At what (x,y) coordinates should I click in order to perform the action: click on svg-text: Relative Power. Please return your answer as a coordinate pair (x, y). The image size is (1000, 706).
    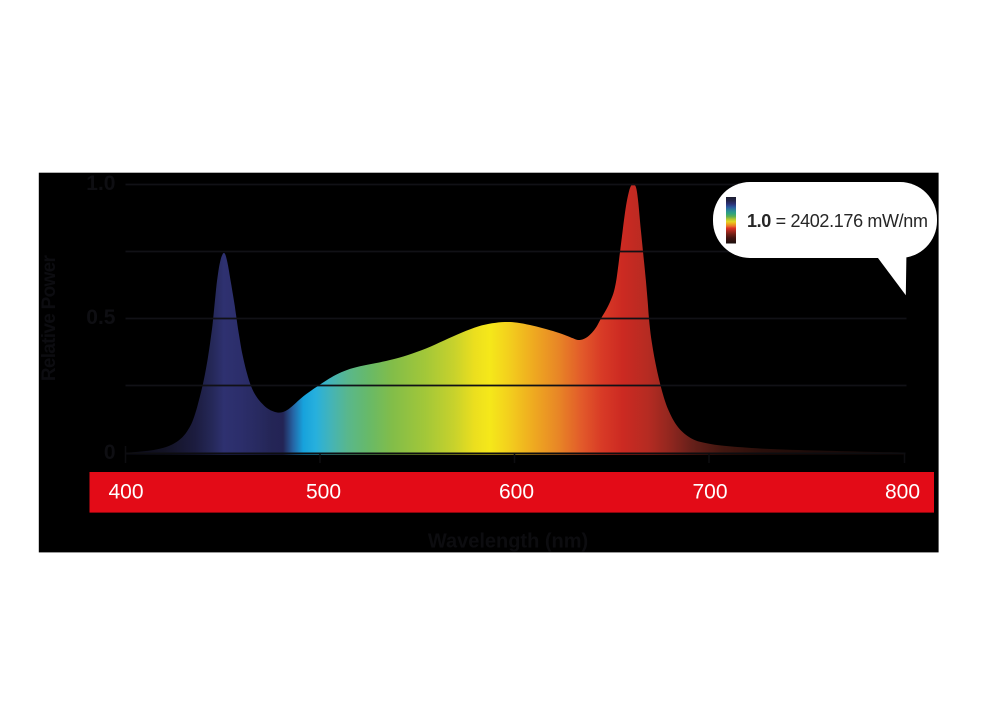
    Looking at the image, I should click on (49, 318).